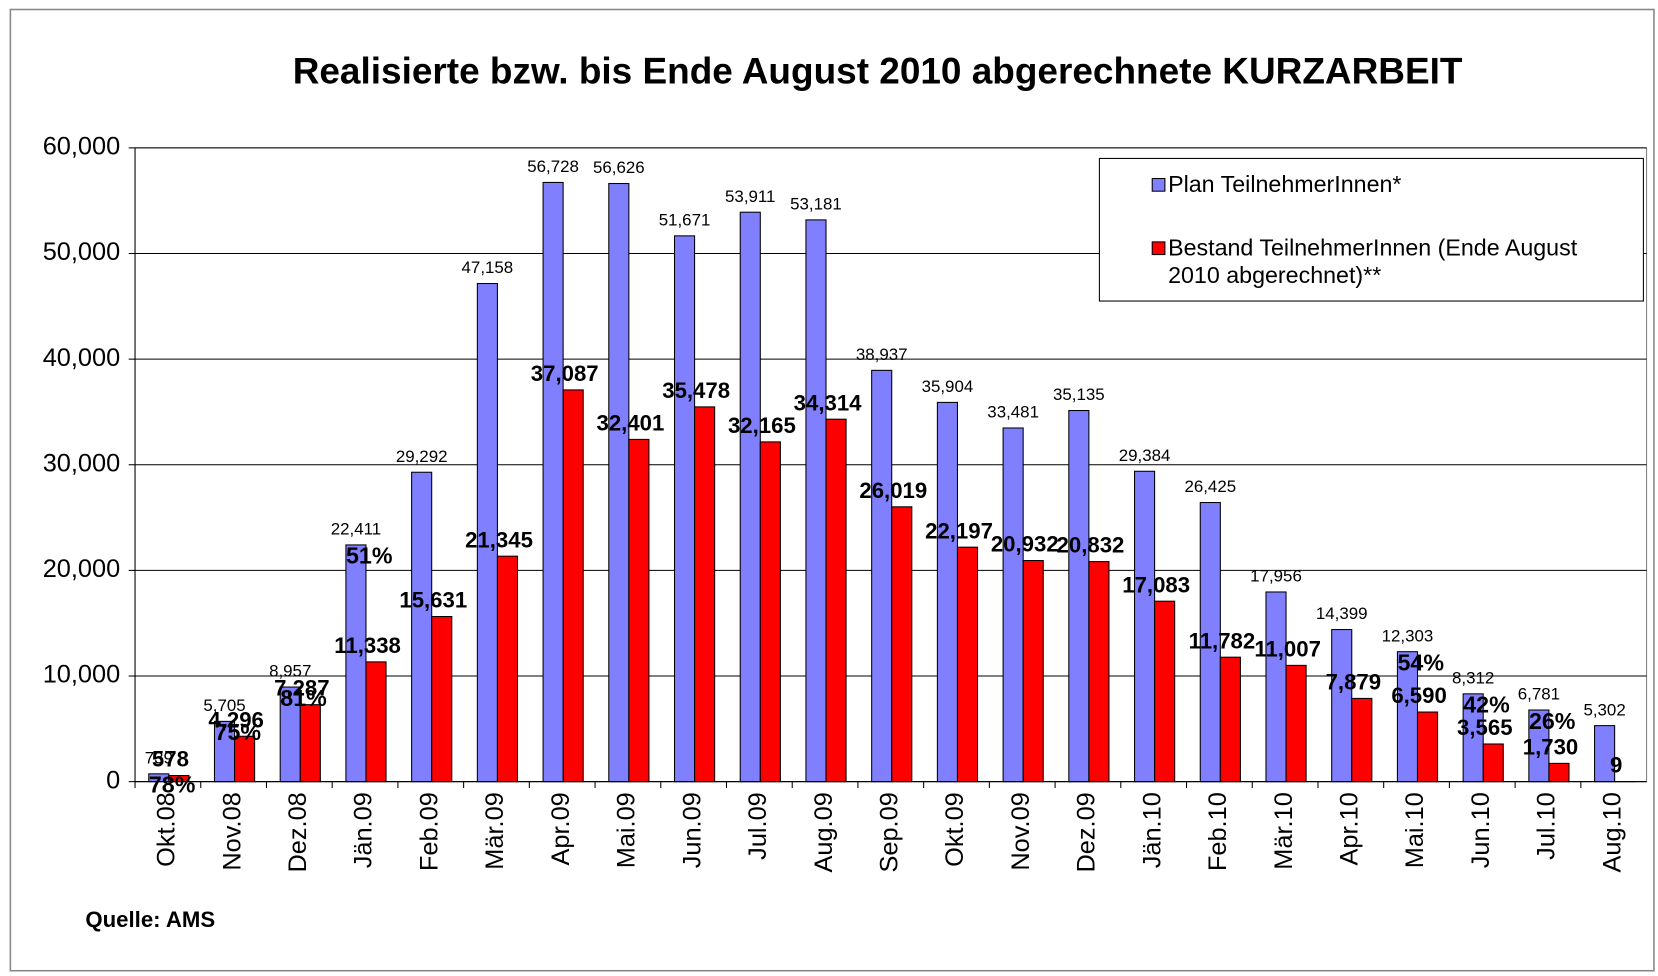 This screenshot has height=976, width=1658. What do you see at coordinates (627, 830) in the screenshot?
I see `x-tick-label: Mai.09` at bounding box center [627, 830].